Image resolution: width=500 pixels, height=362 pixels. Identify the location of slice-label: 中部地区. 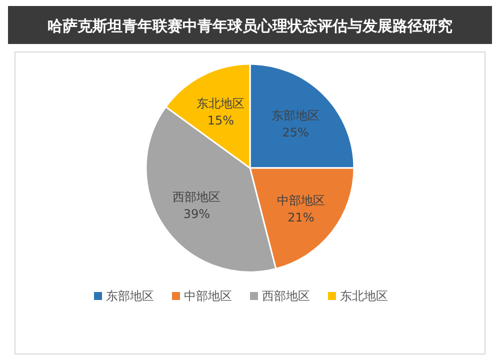
(300, 201).